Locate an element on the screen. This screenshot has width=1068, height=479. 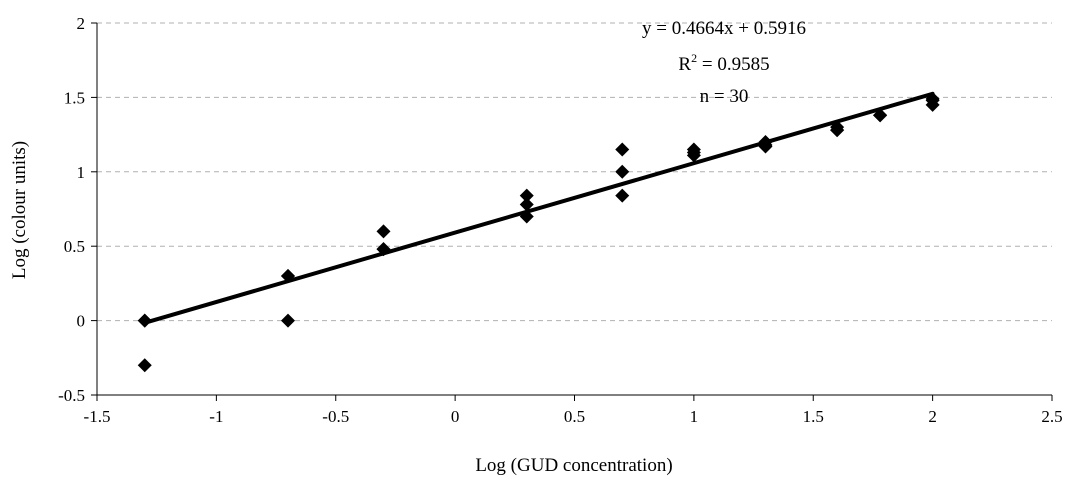
r-squared: R2 = 0.9585 is located at coordinates (723, 63).